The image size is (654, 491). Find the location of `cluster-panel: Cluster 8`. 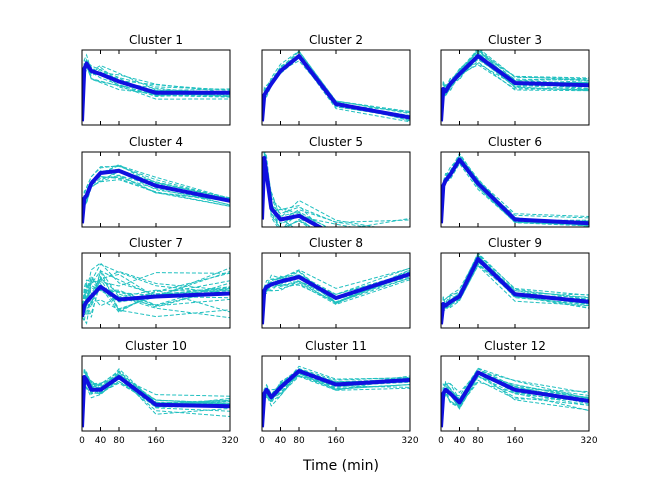

cluster-panel: Cluster 8 is located at coordinates (336, 282).